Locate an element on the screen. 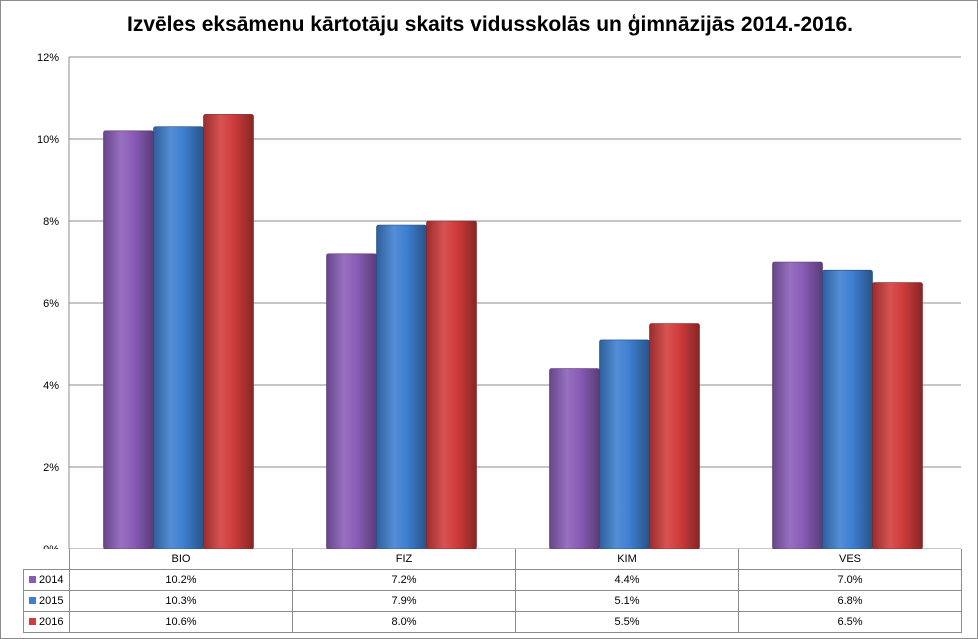  bar-2015-BIO is located at coordinates (178, 337).